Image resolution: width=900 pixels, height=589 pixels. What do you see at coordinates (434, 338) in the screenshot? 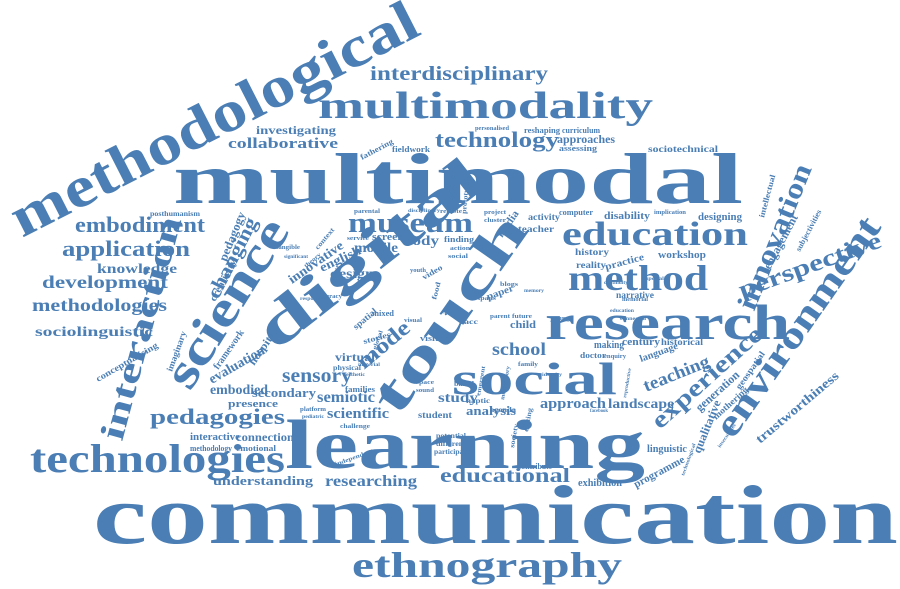
I see `word-visitor: visitor` at bounding box center [434, 338].